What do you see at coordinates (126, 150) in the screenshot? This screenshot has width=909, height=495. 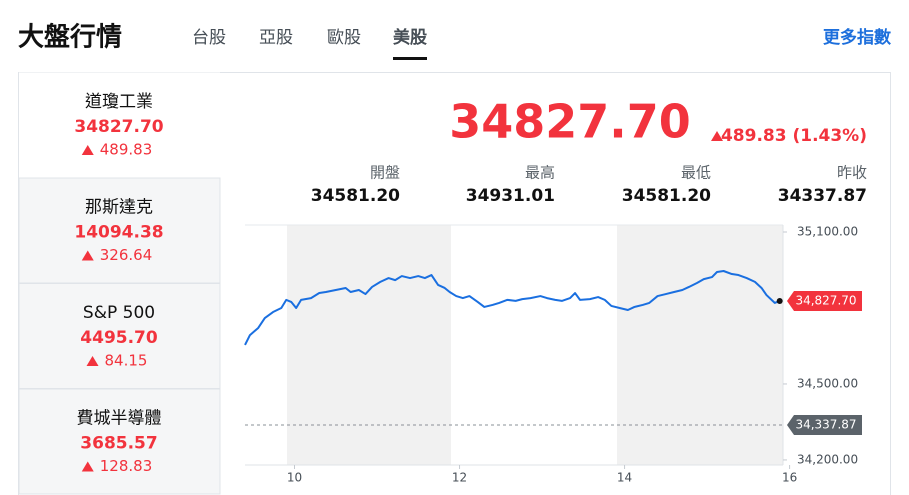 I see `index-change: 489.83` at bounding box center [126, 150].